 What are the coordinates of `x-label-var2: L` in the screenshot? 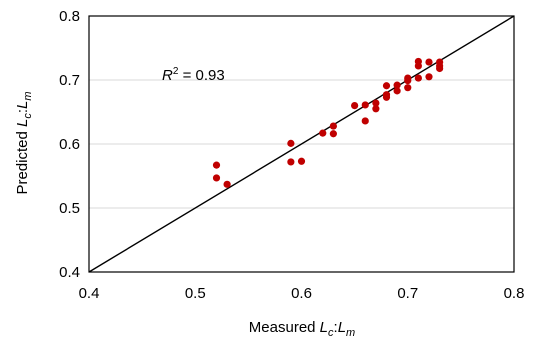 It's located at (342, 327).